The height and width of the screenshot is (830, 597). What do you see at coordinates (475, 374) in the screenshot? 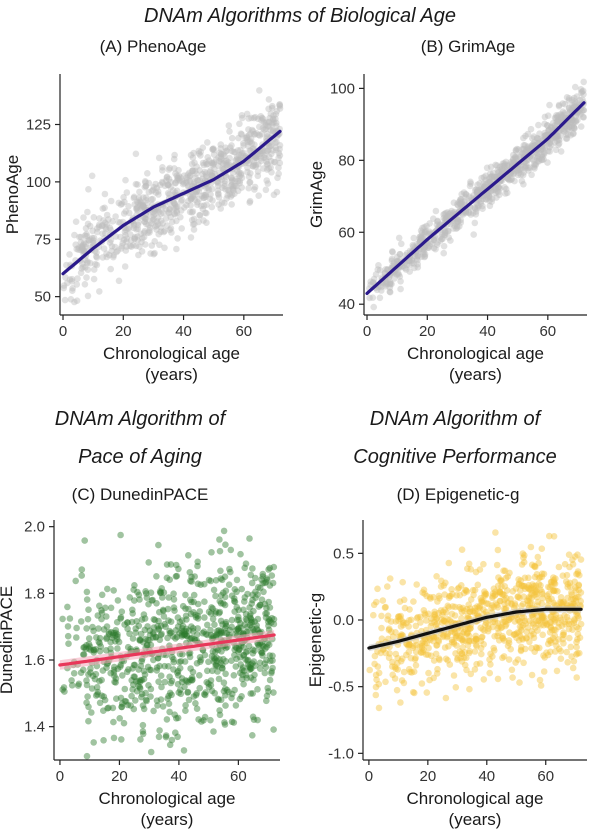
I see `x-axis-label-units: (years)` at bounding box center [475, 374].